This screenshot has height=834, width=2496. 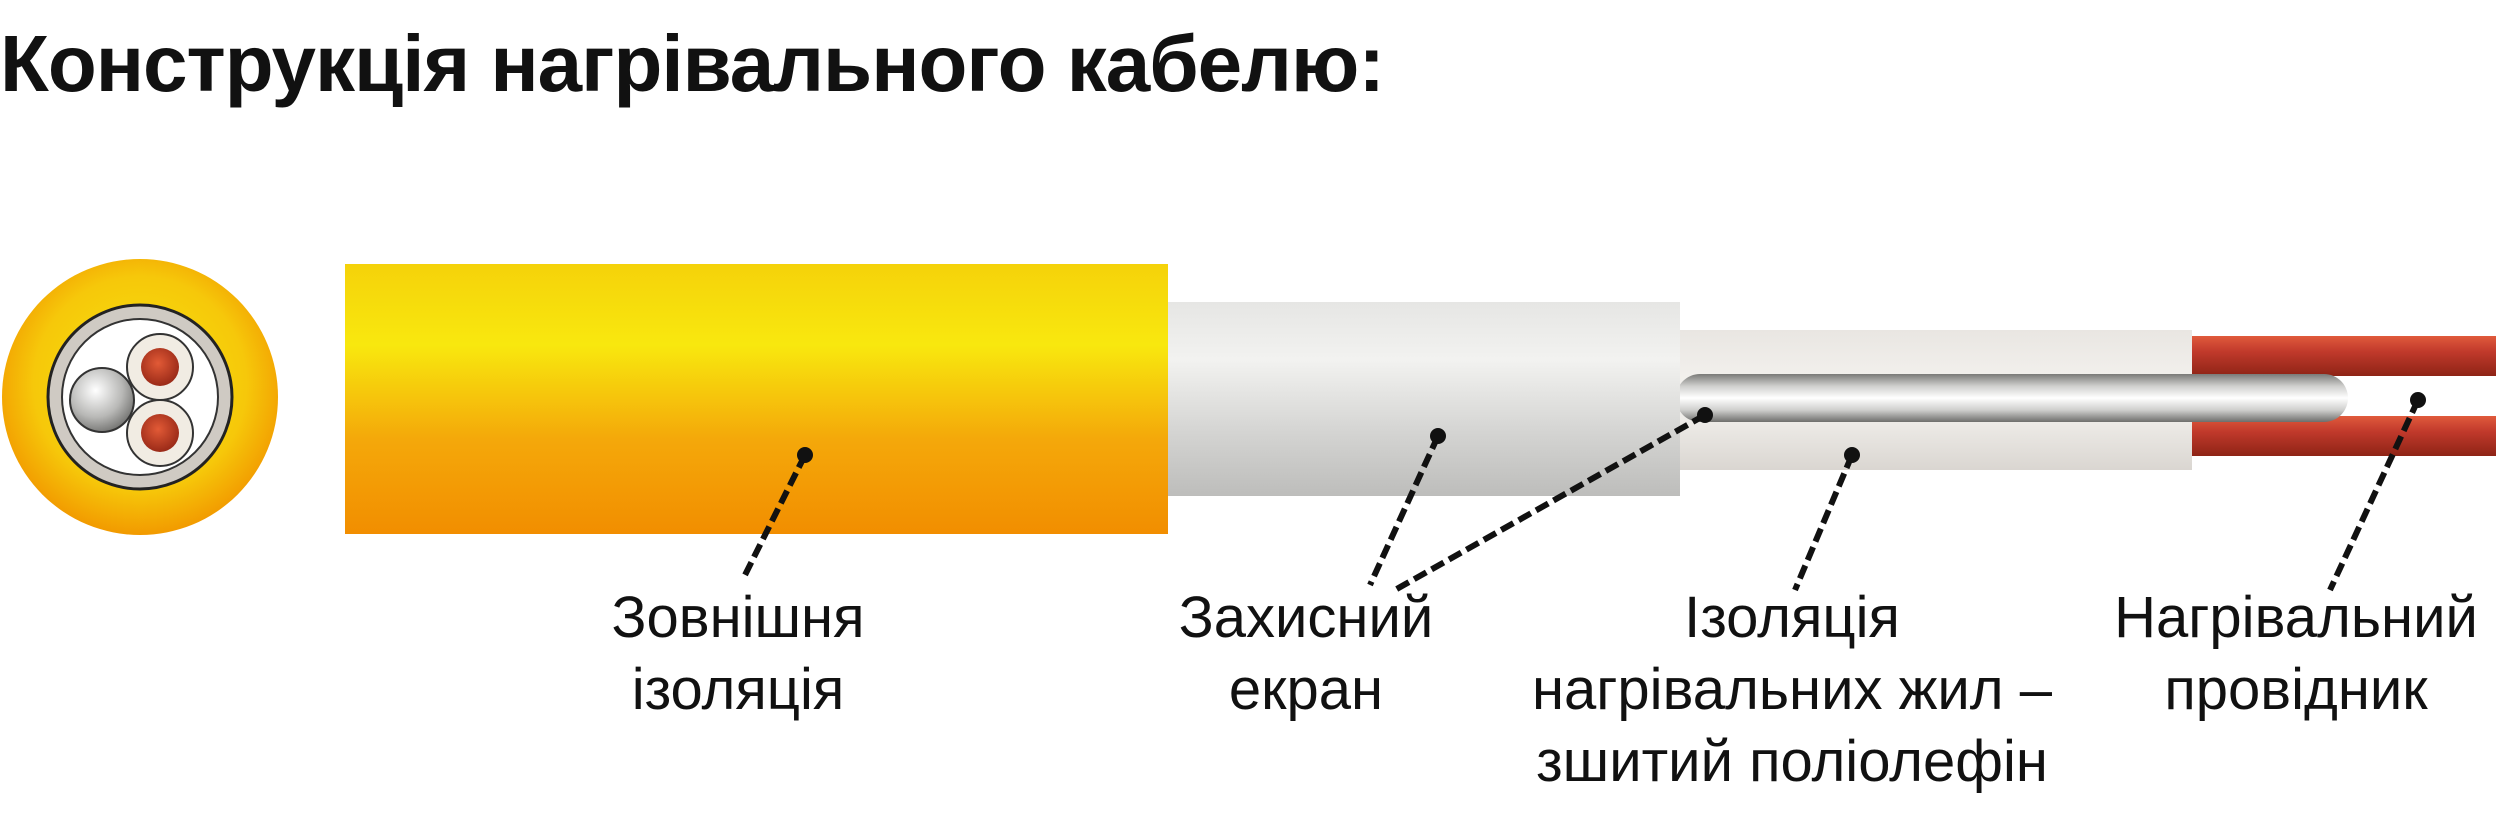 I want to click on leader-conductor-insulation, so click(x=1823, y=522).